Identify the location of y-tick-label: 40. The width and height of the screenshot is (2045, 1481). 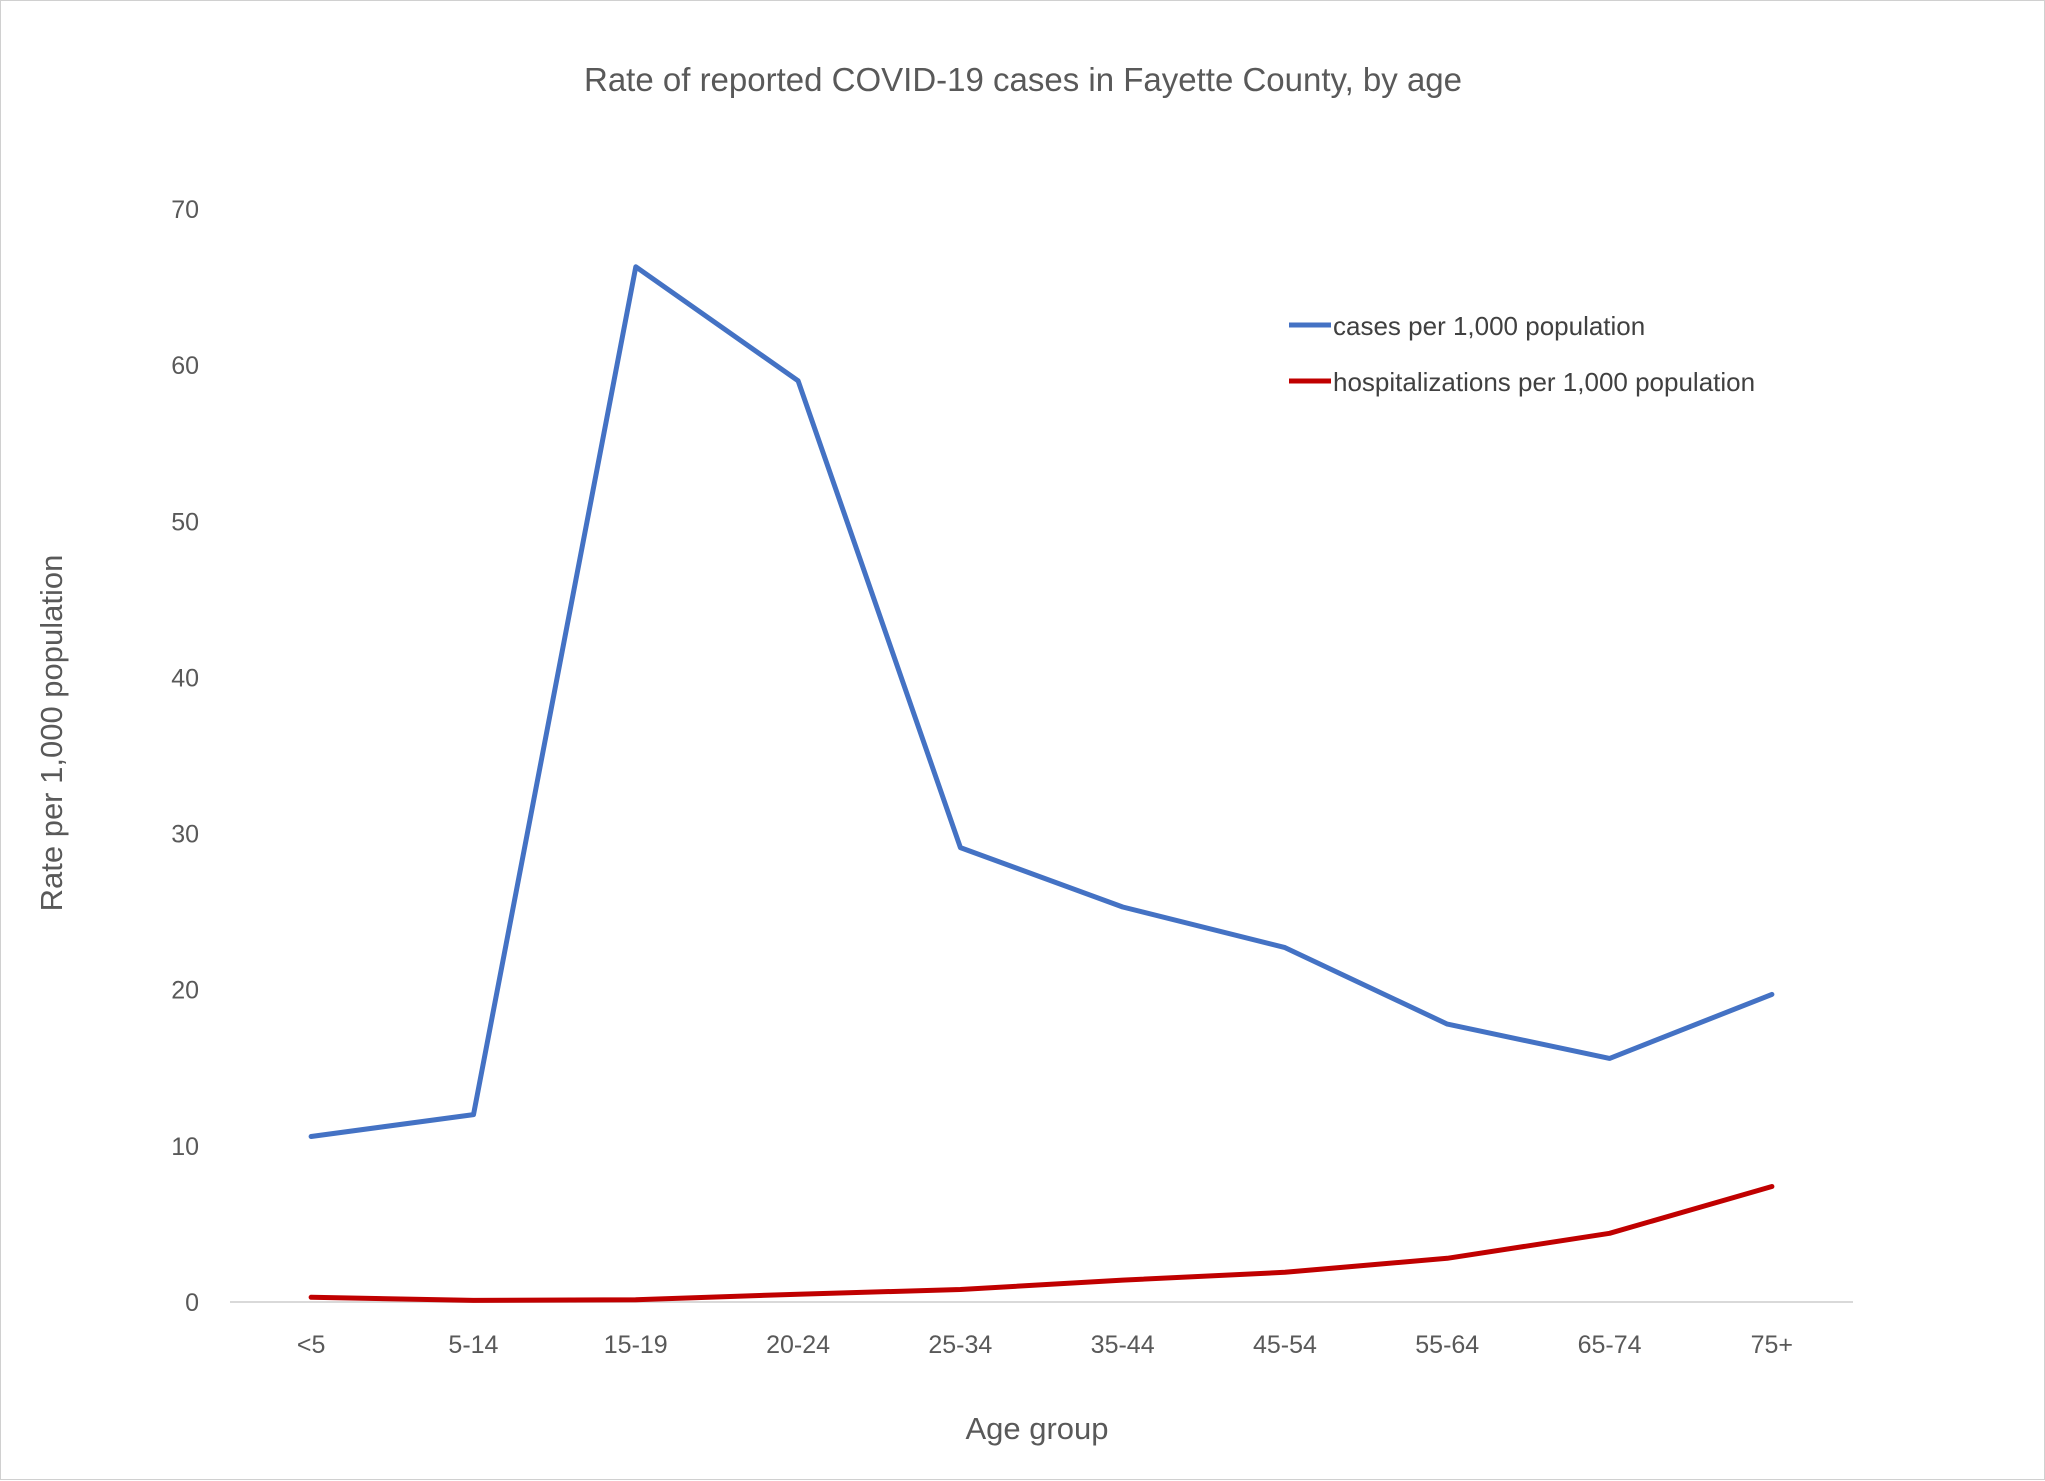
(185, 678).